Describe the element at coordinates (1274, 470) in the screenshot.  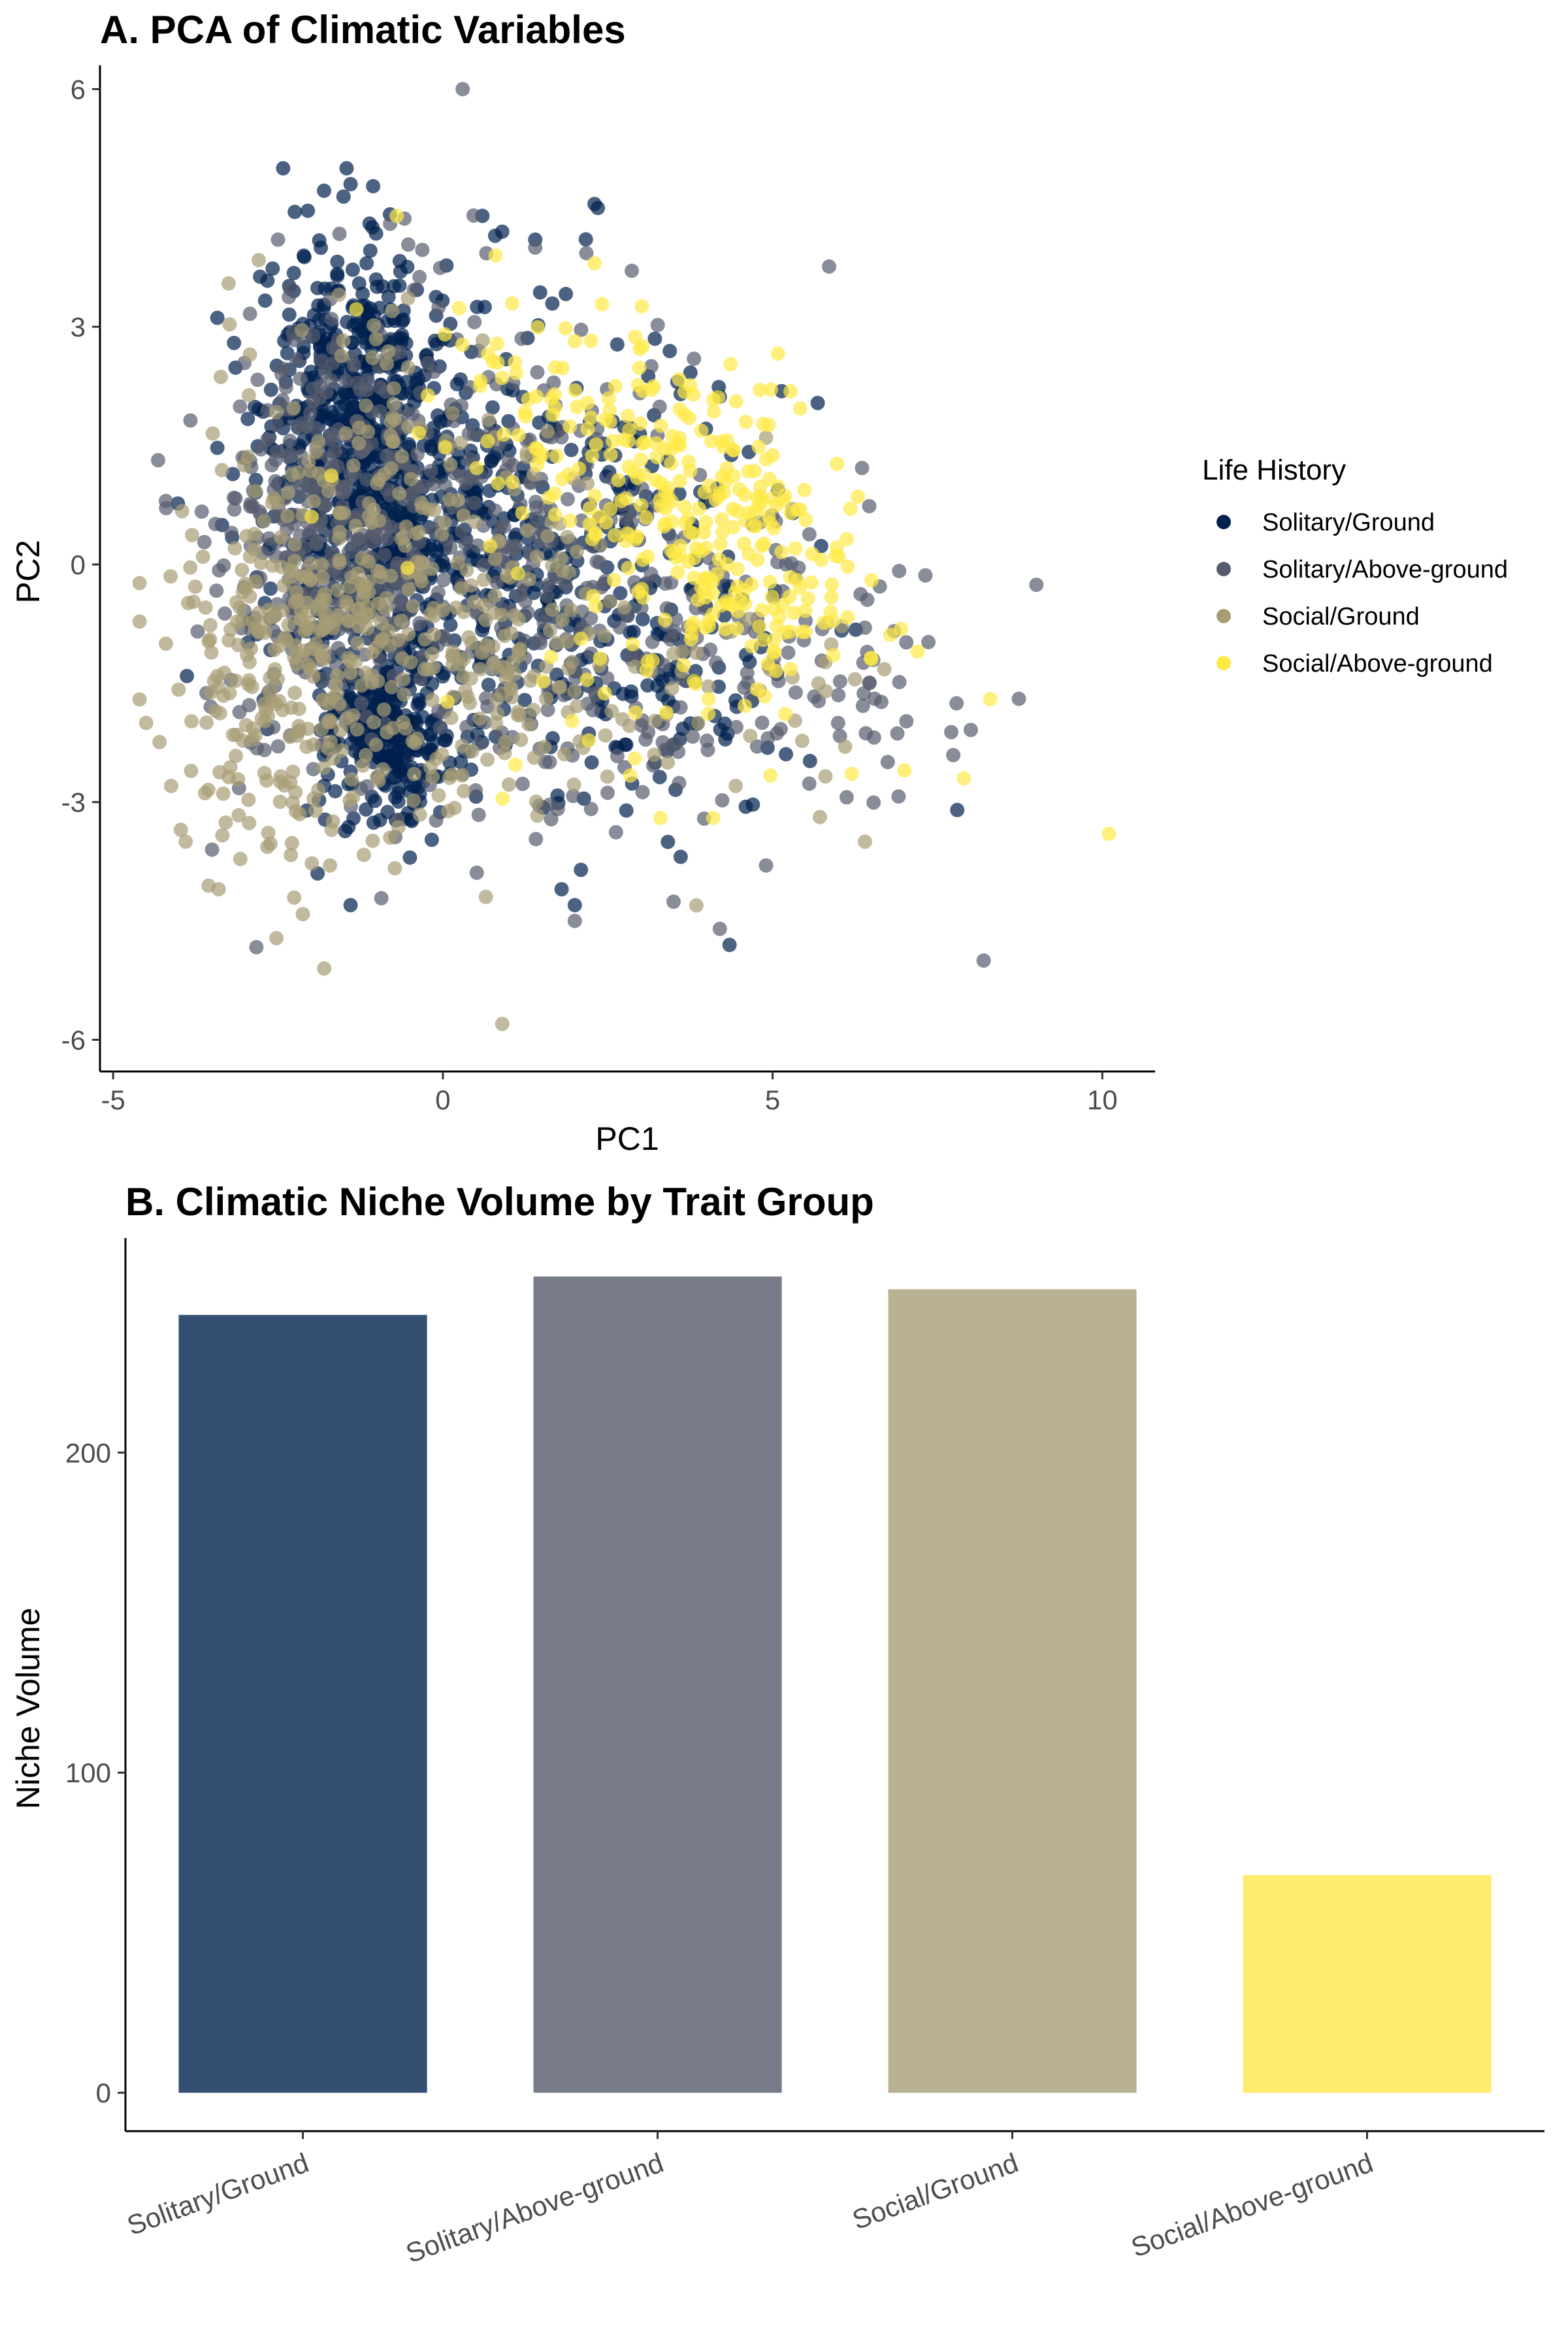
I see `legend-title: Life History` at that location.